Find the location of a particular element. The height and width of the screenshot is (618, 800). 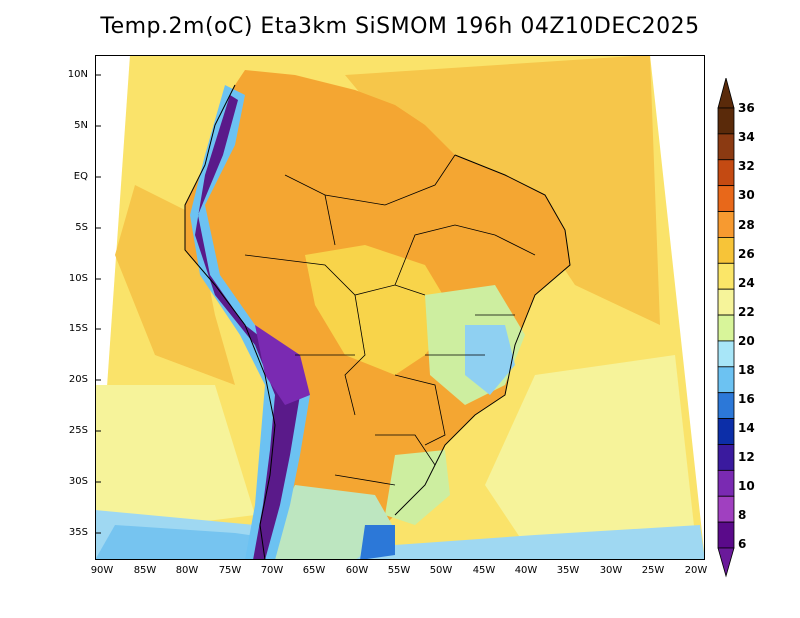

colorbar-label: 22 is located at coordinates (746, 312).